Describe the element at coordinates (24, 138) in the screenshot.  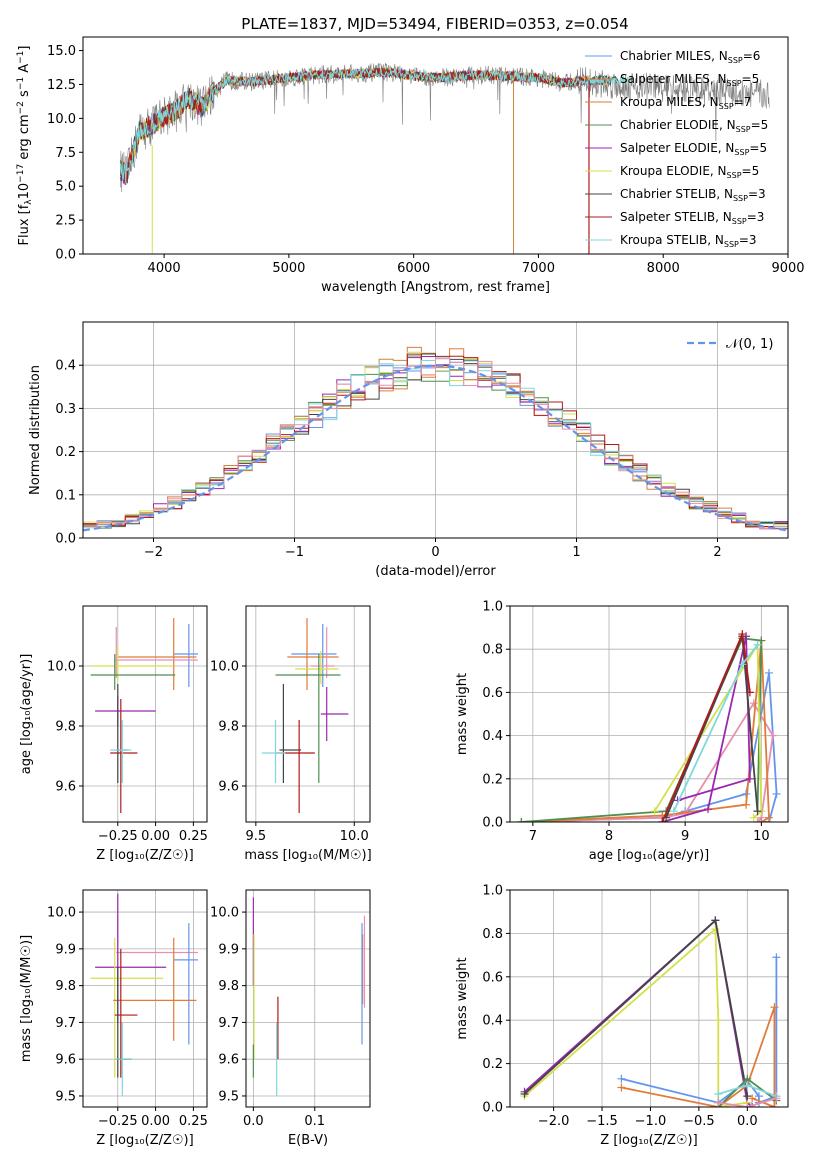
I see `y-axis-label-part: erg cm` at that location.